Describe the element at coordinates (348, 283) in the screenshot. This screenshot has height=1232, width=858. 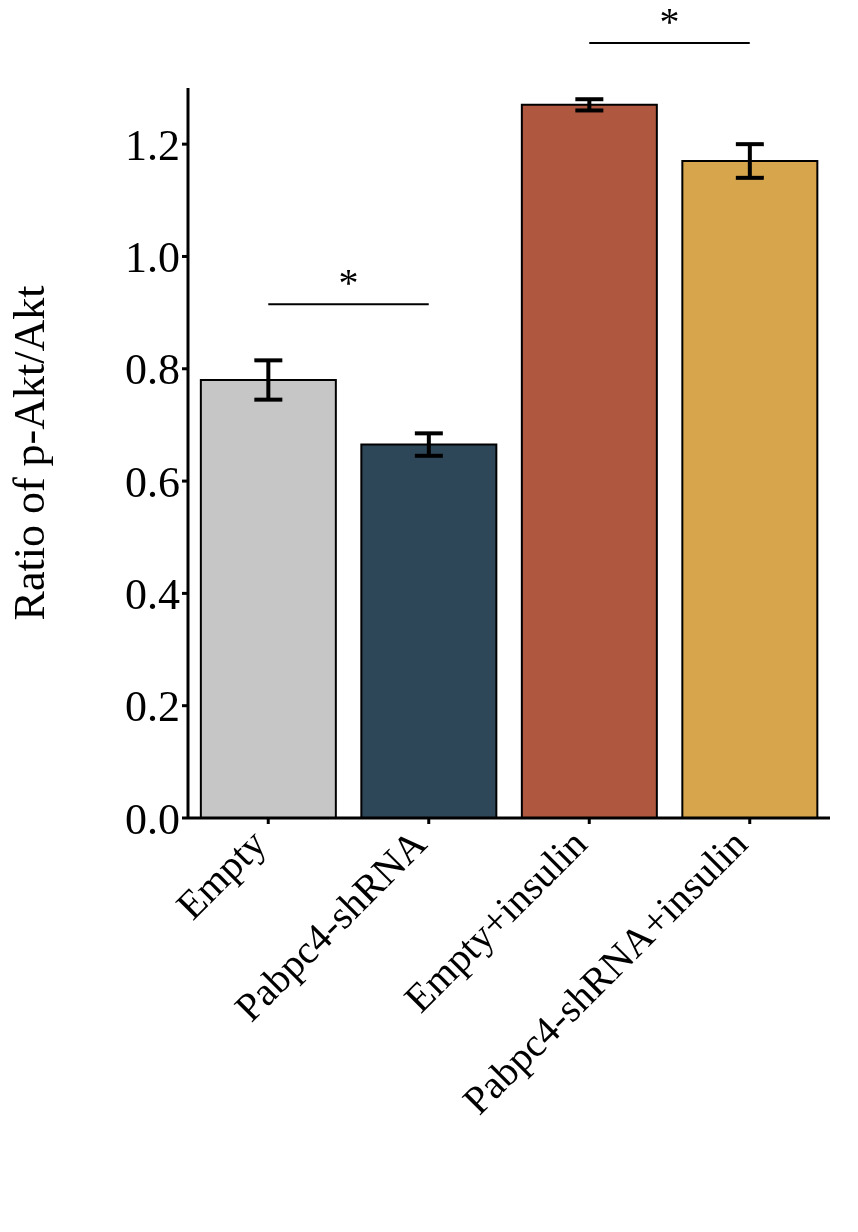
I see `annotation: *` at that location.